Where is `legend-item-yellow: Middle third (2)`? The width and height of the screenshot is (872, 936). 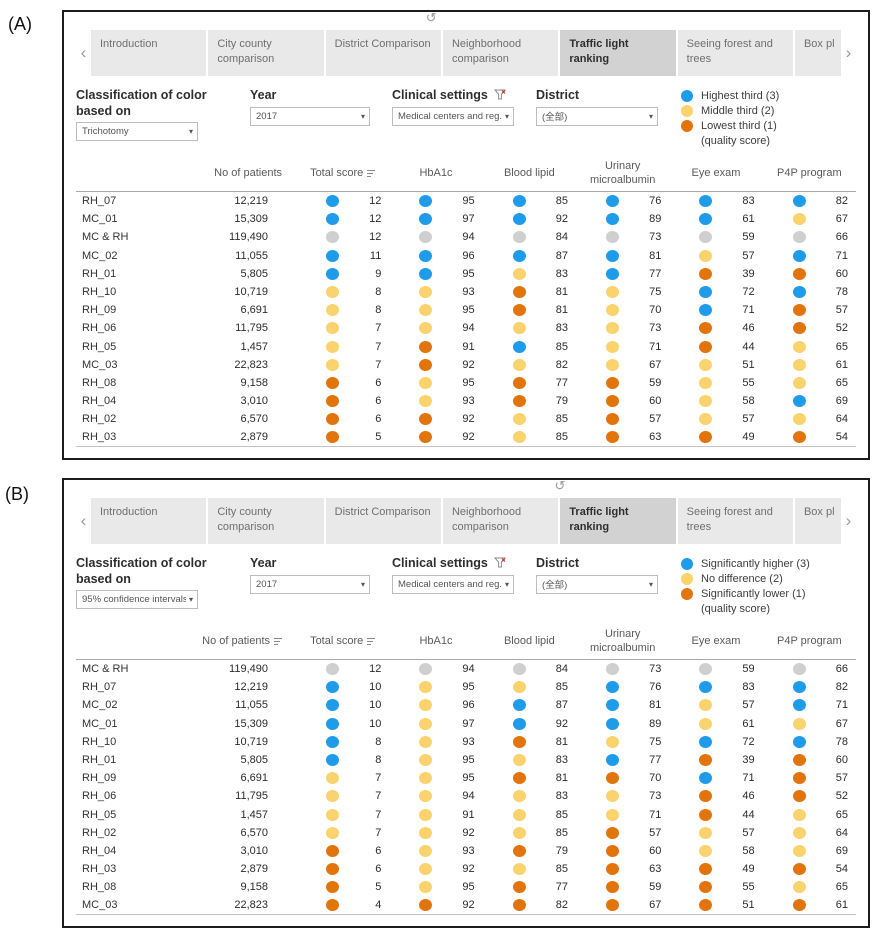 legend-item-yellow: Middle third (2) is located at coordinates (768, 111).